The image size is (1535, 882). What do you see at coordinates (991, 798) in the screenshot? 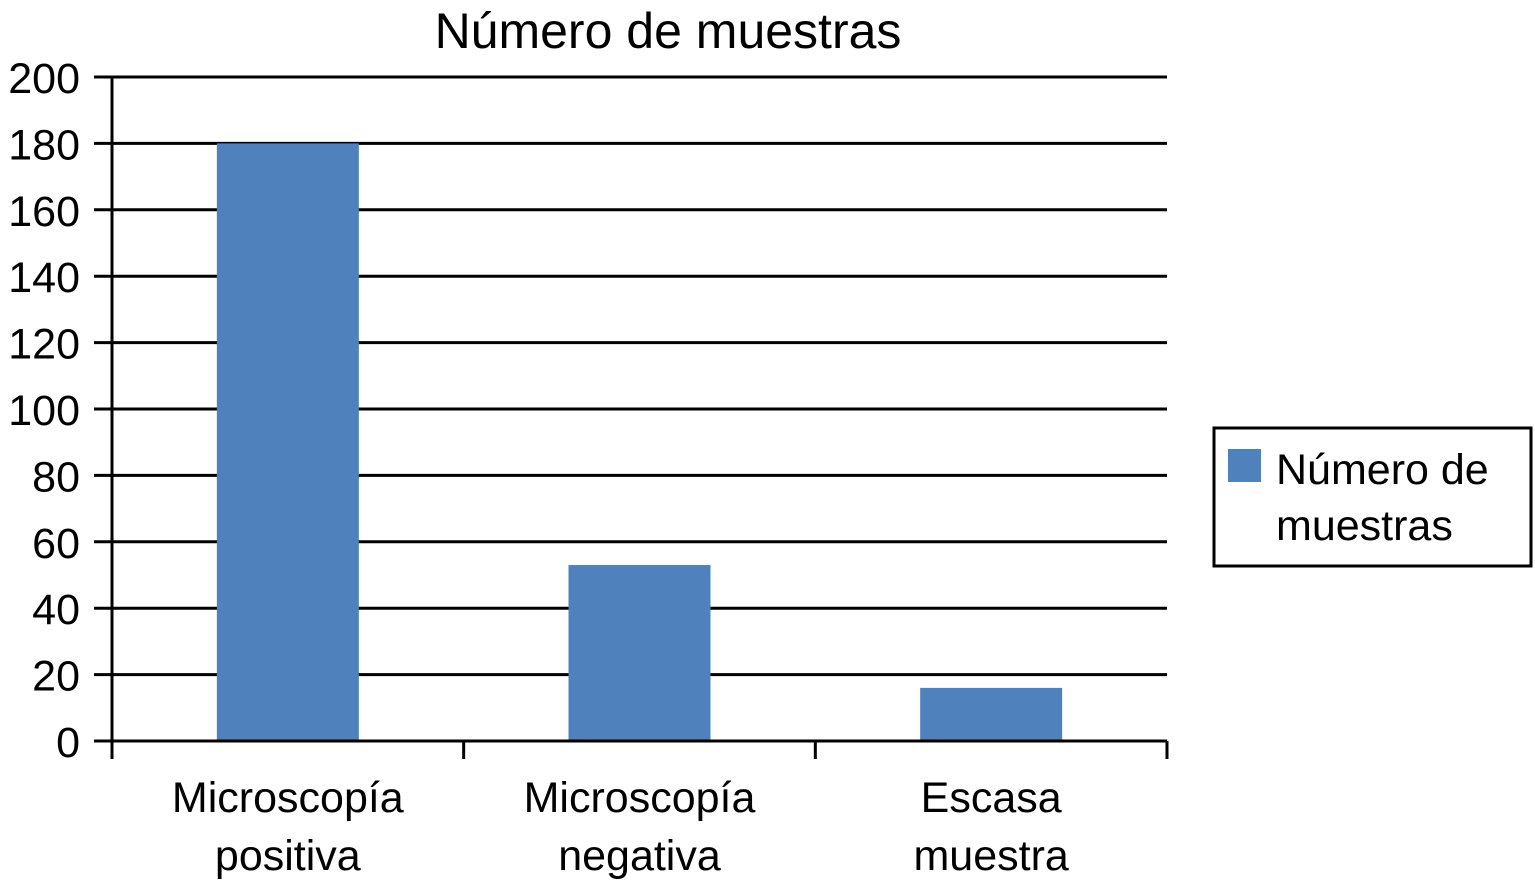
I see `x-tick-label: Escasa` at bounding box center [991, 798].